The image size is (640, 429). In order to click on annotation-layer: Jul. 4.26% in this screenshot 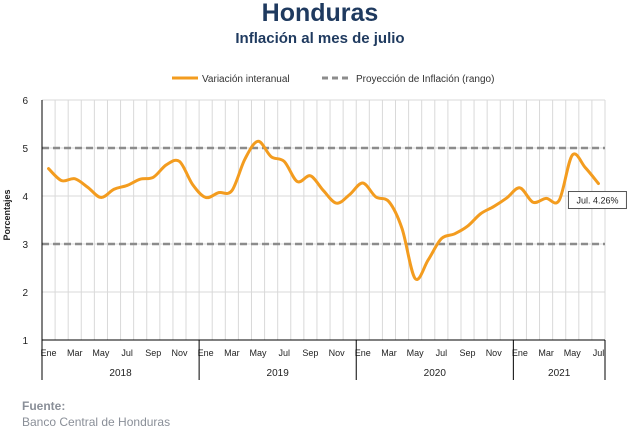, I will do `click(597, 200)`.